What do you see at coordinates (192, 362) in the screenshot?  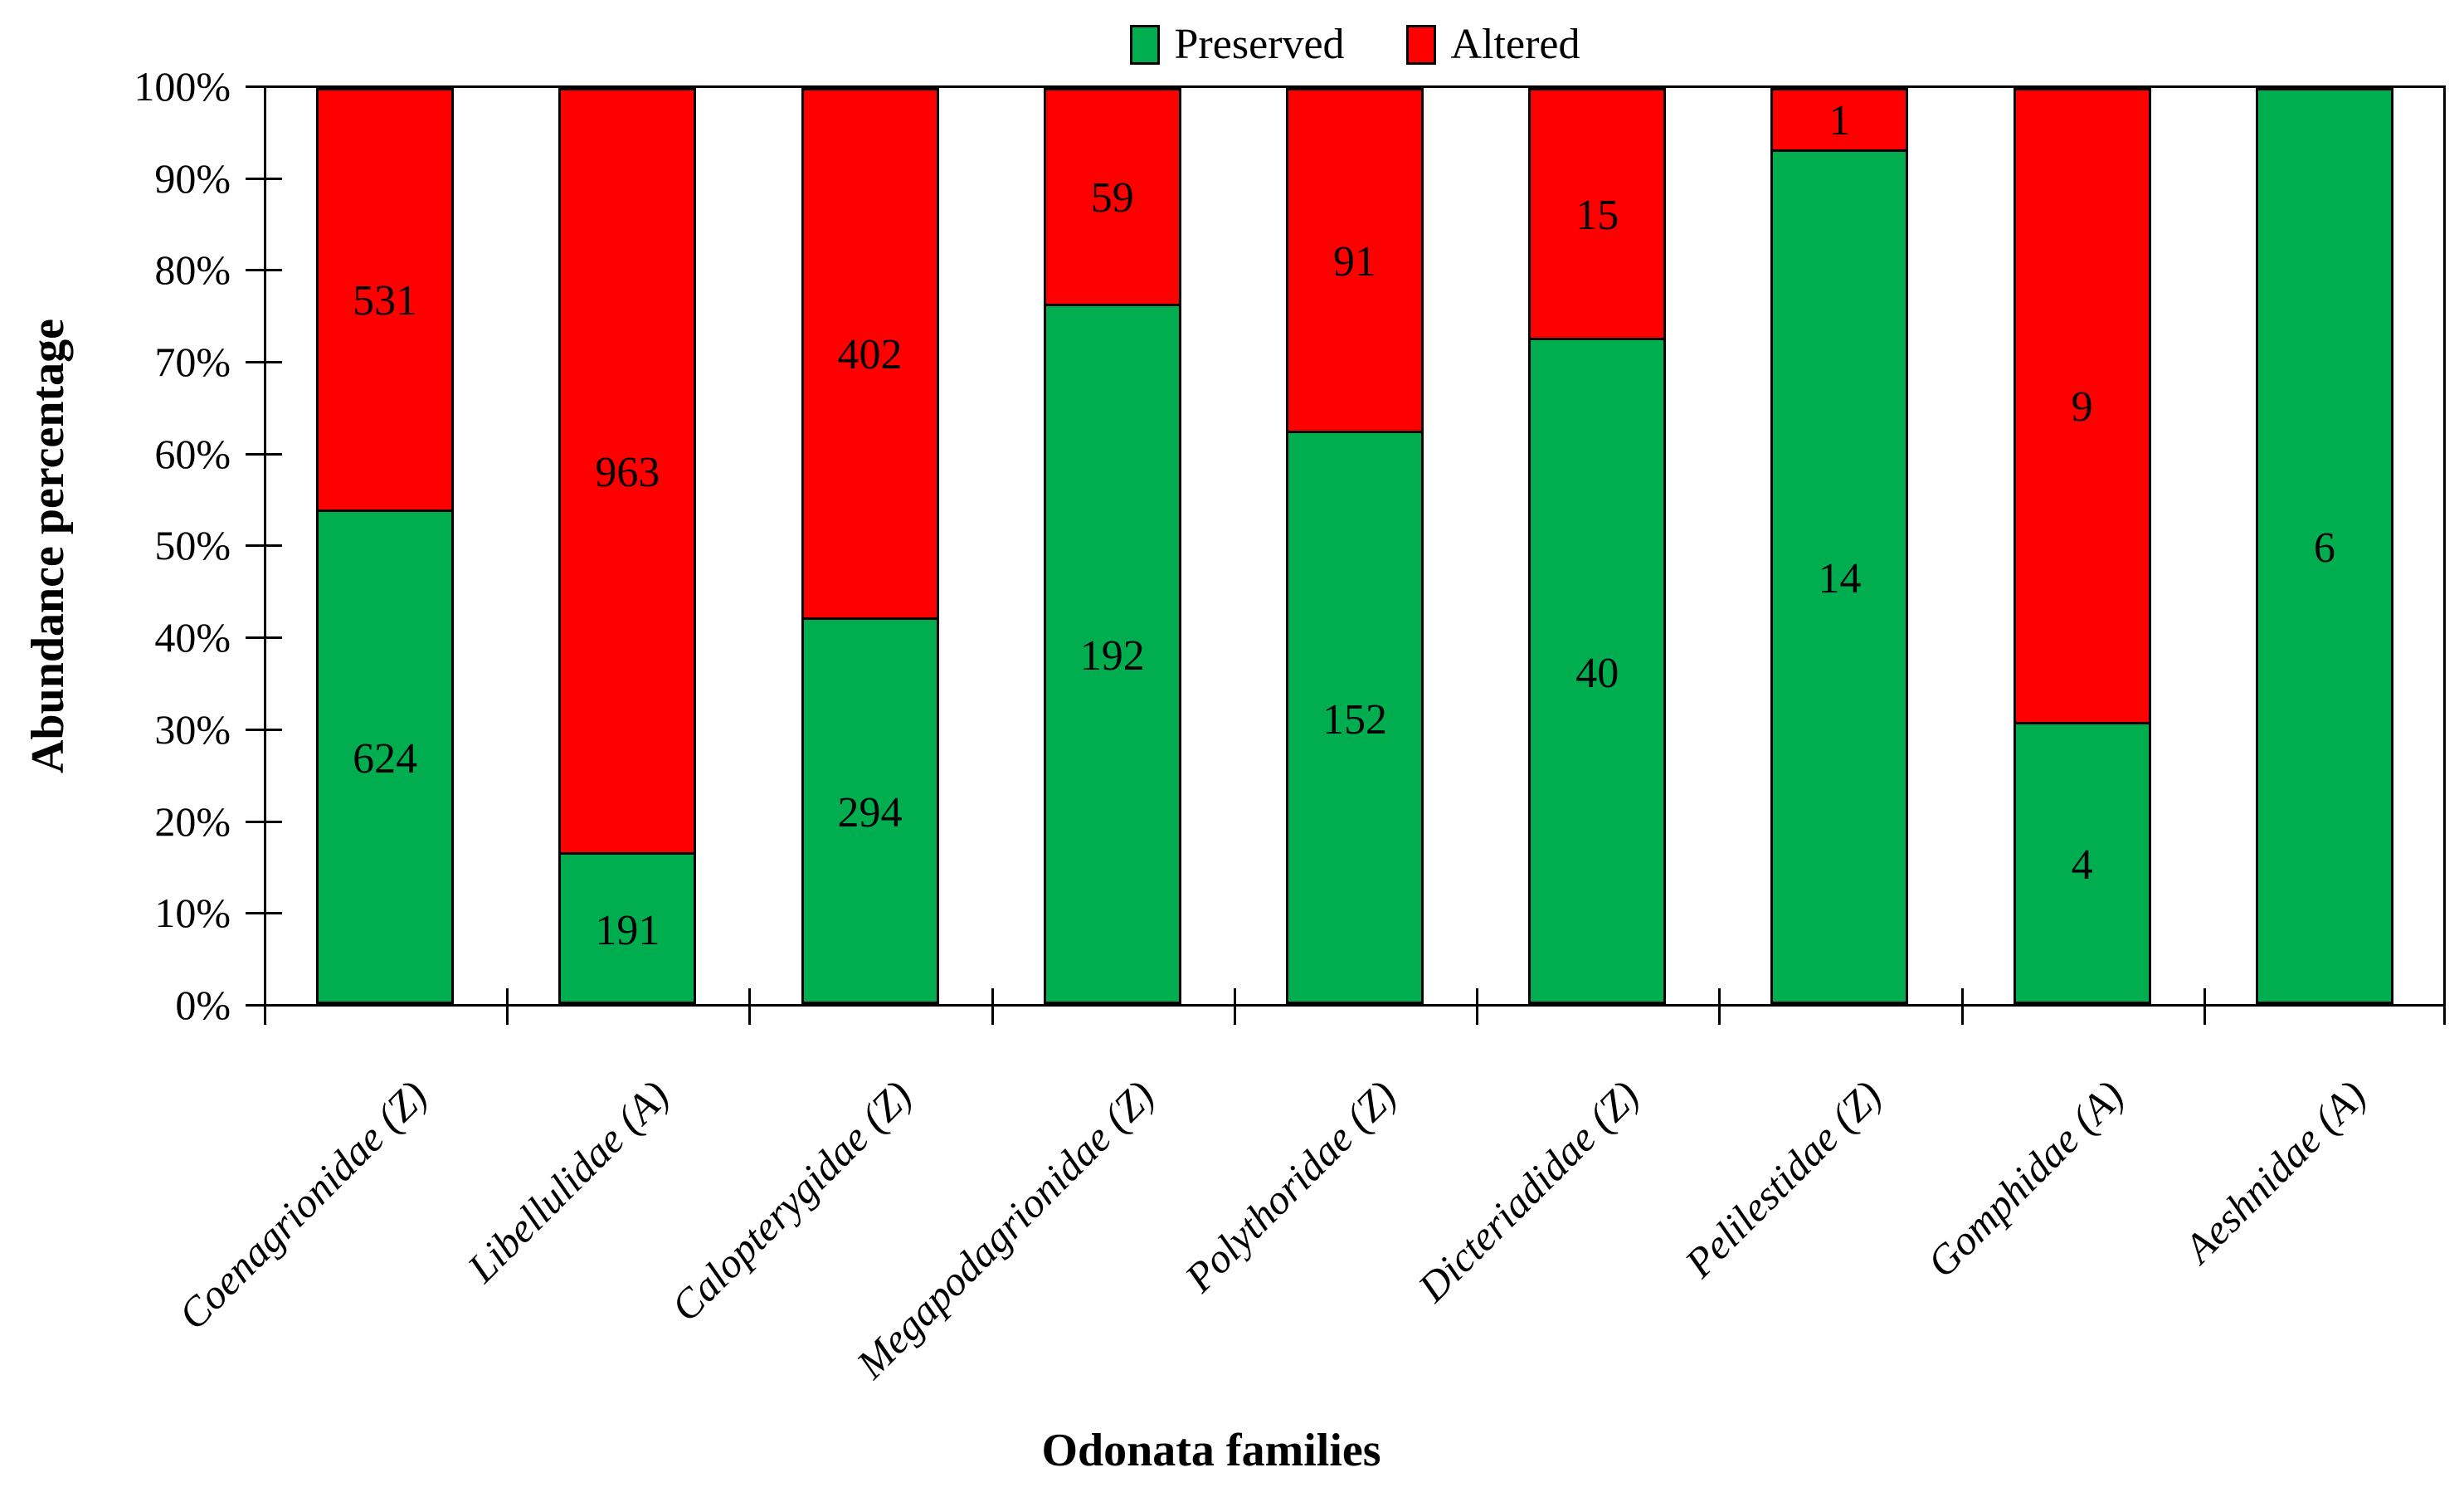 I see `y-tick-label-70: 70%` at bounding box center [192, 362].